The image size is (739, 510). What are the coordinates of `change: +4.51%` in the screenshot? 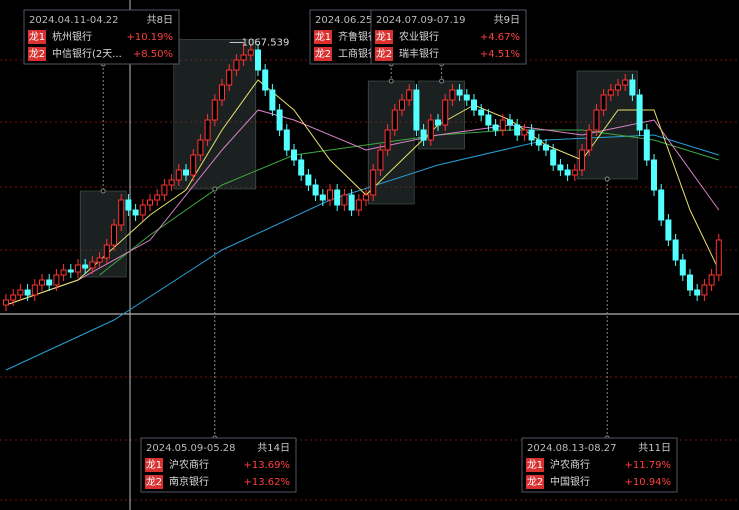 It's located at (500, 54).